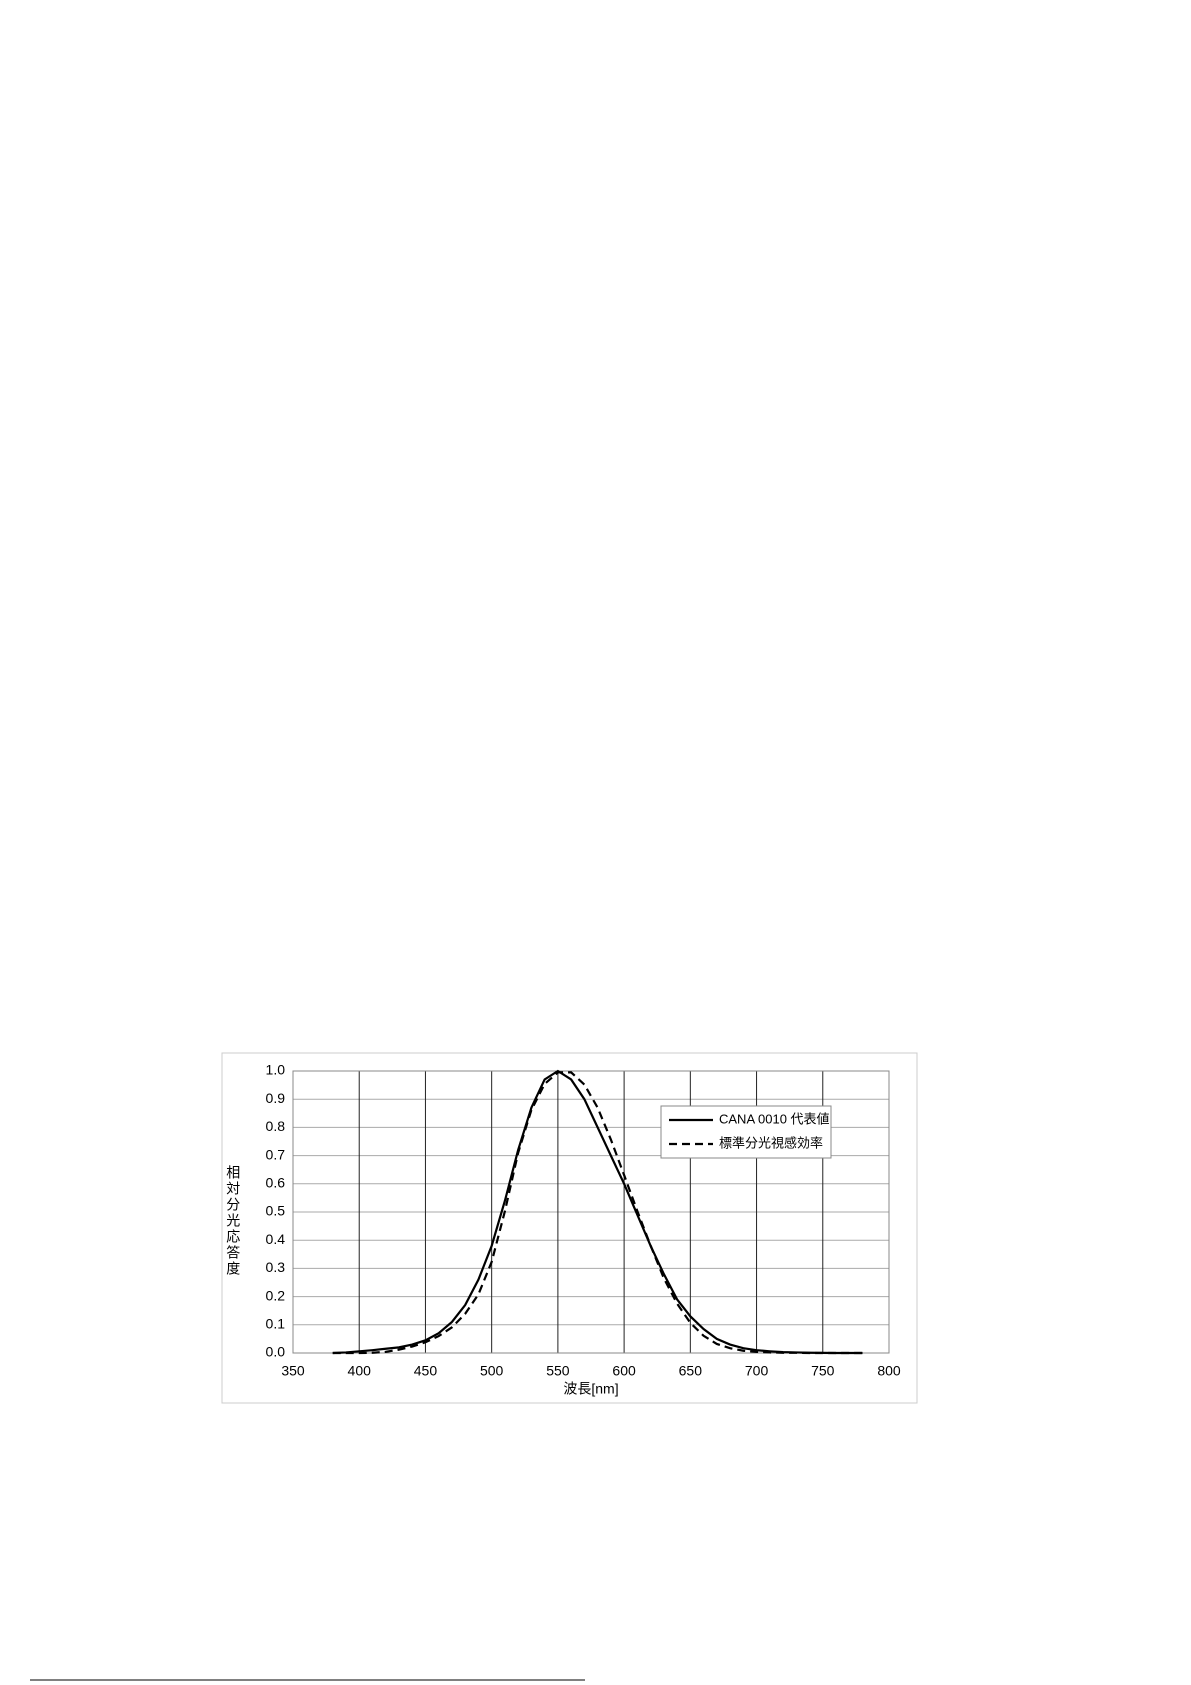 This screenshot has width=1191, height=1685. Describe the element at coordinates (597, 1212) in the screenshot. I see `series-line` at that location.